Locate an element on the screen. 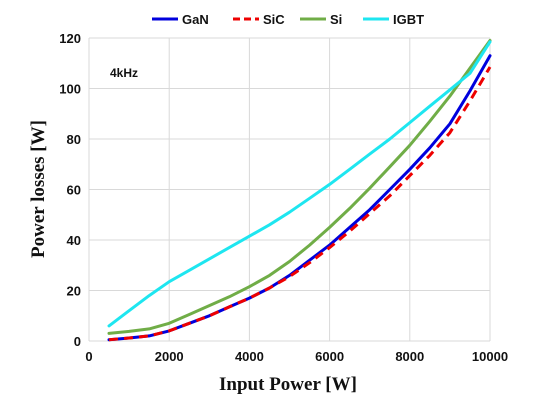 The height and width of the screenshot is (401, 536). legend-label-gan: GaN is located at coordinates (195, 19).